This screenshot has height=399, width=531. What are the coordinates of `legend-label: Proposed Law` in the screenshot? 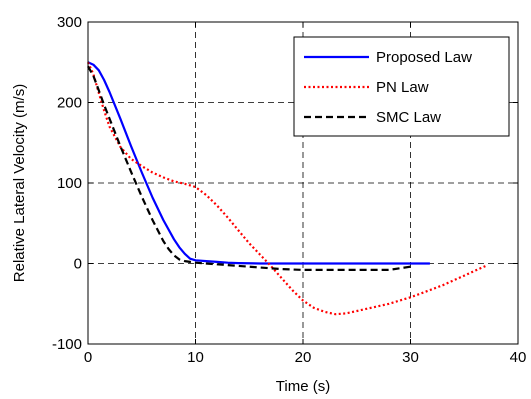 It's located at (424, 57).